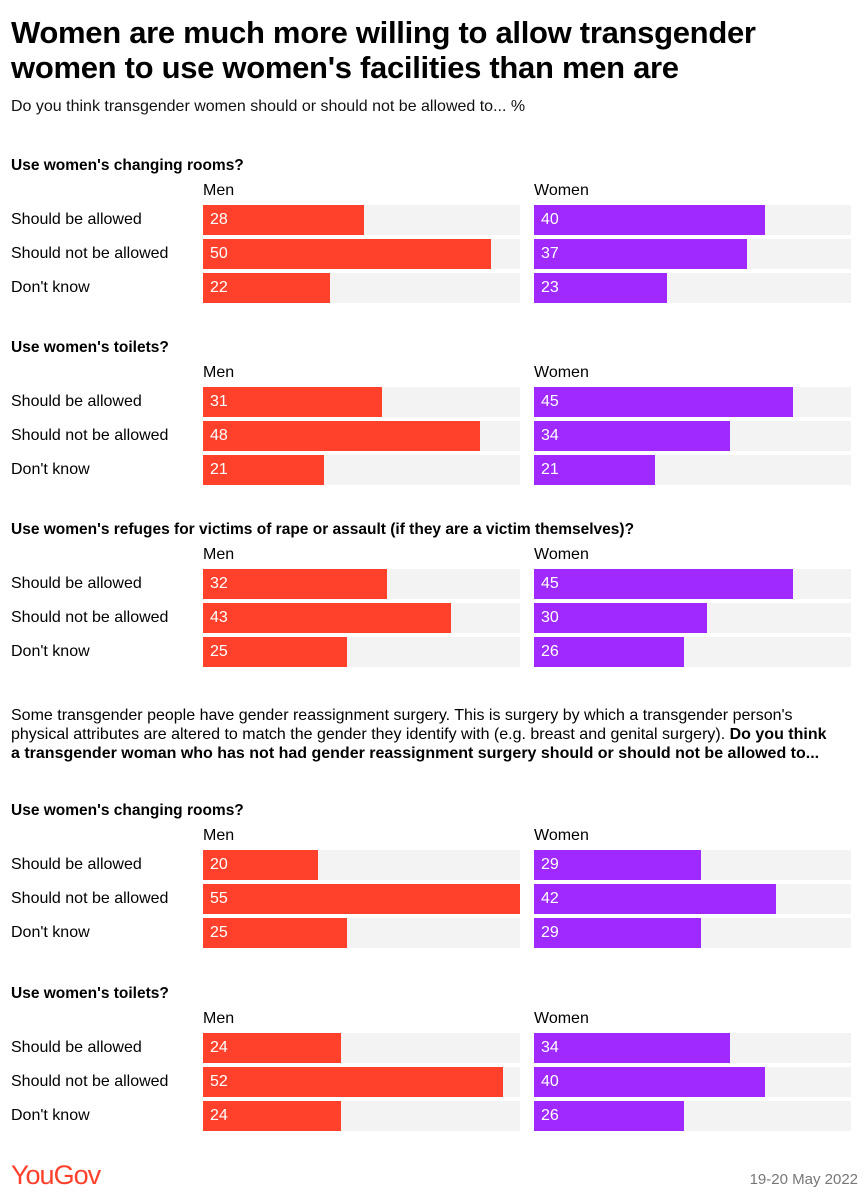 This screenshot has width=868, height=1200. Describe the element at coordinates (90, 993) in the screenshot. I see `panel-5-question: Use women's toilets?` at that location.